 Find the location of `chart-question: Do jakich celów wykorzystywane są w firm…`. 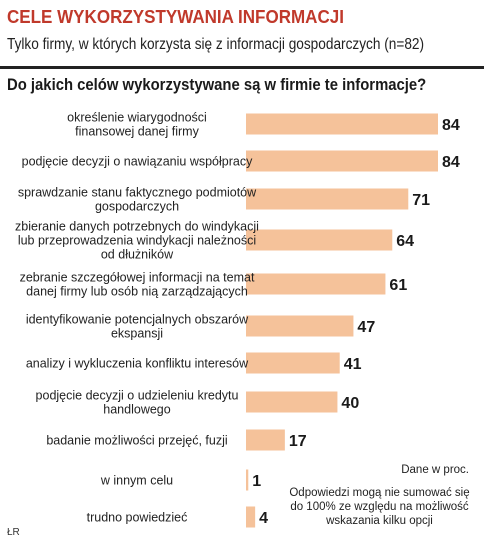

chart-question: Do jakich celów wykorzystywane są w firm… is located at coordinates (217, 85).